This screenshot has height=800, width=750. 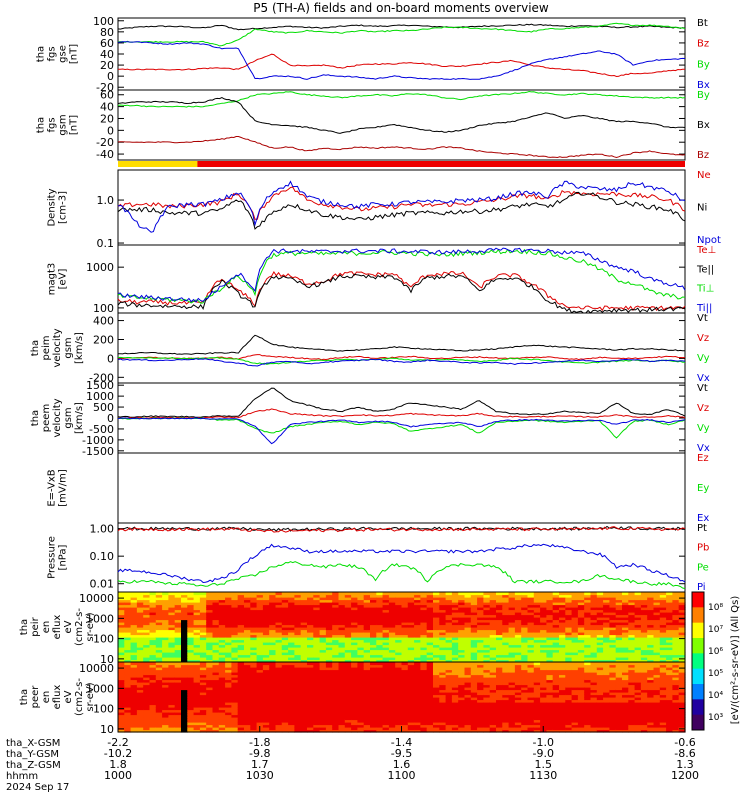 I want to click on series-line, so click(x=401, y=99).